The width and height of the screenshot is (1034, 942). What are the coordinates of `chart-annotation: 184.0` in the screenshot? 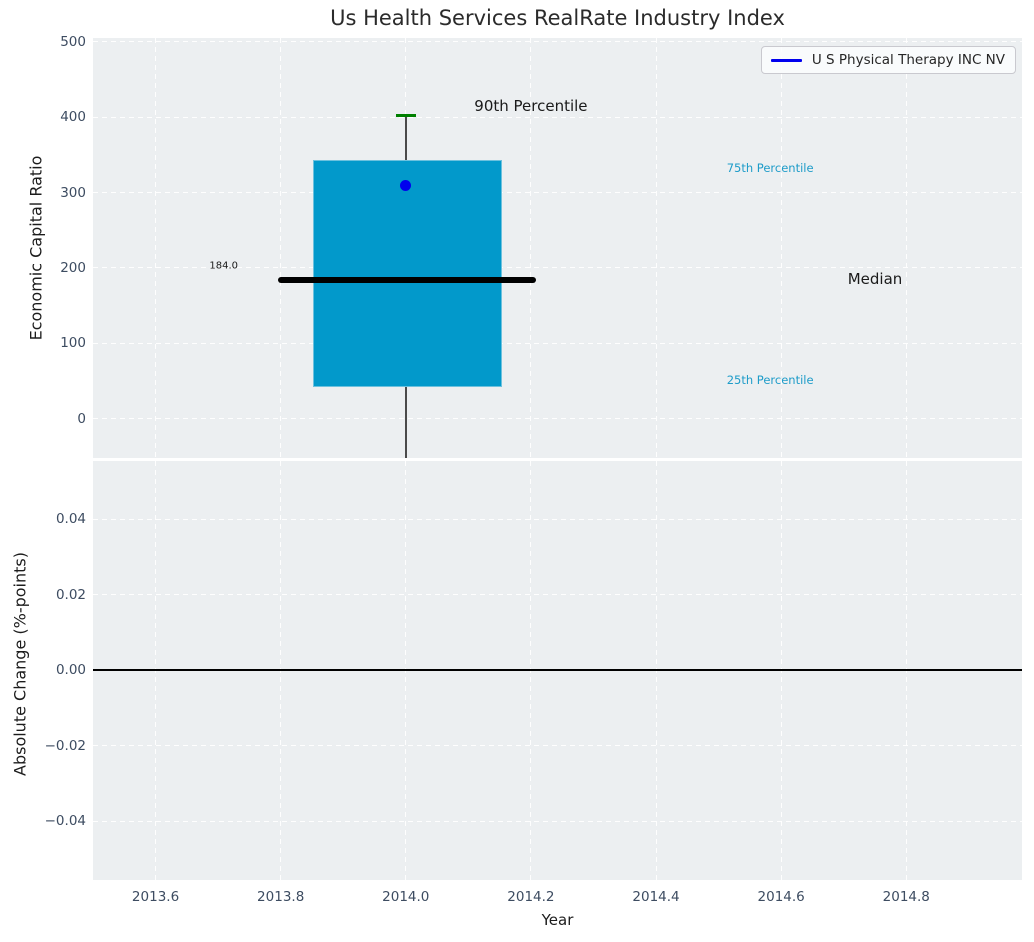 It's located at (224, 266).